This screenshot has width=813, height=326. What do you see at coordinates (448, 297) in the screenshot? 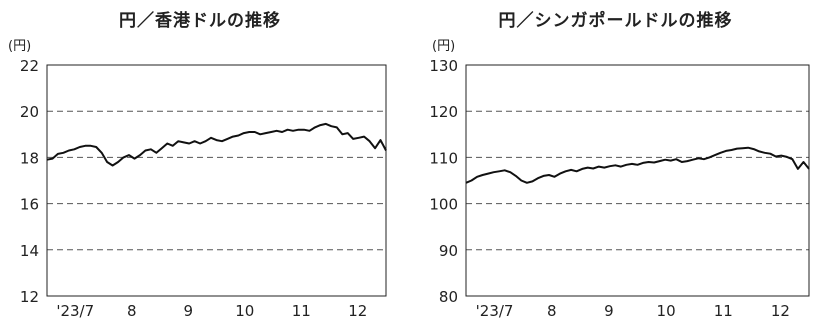
I see `y-tick-label: 80` at bounding box center [448, 297].